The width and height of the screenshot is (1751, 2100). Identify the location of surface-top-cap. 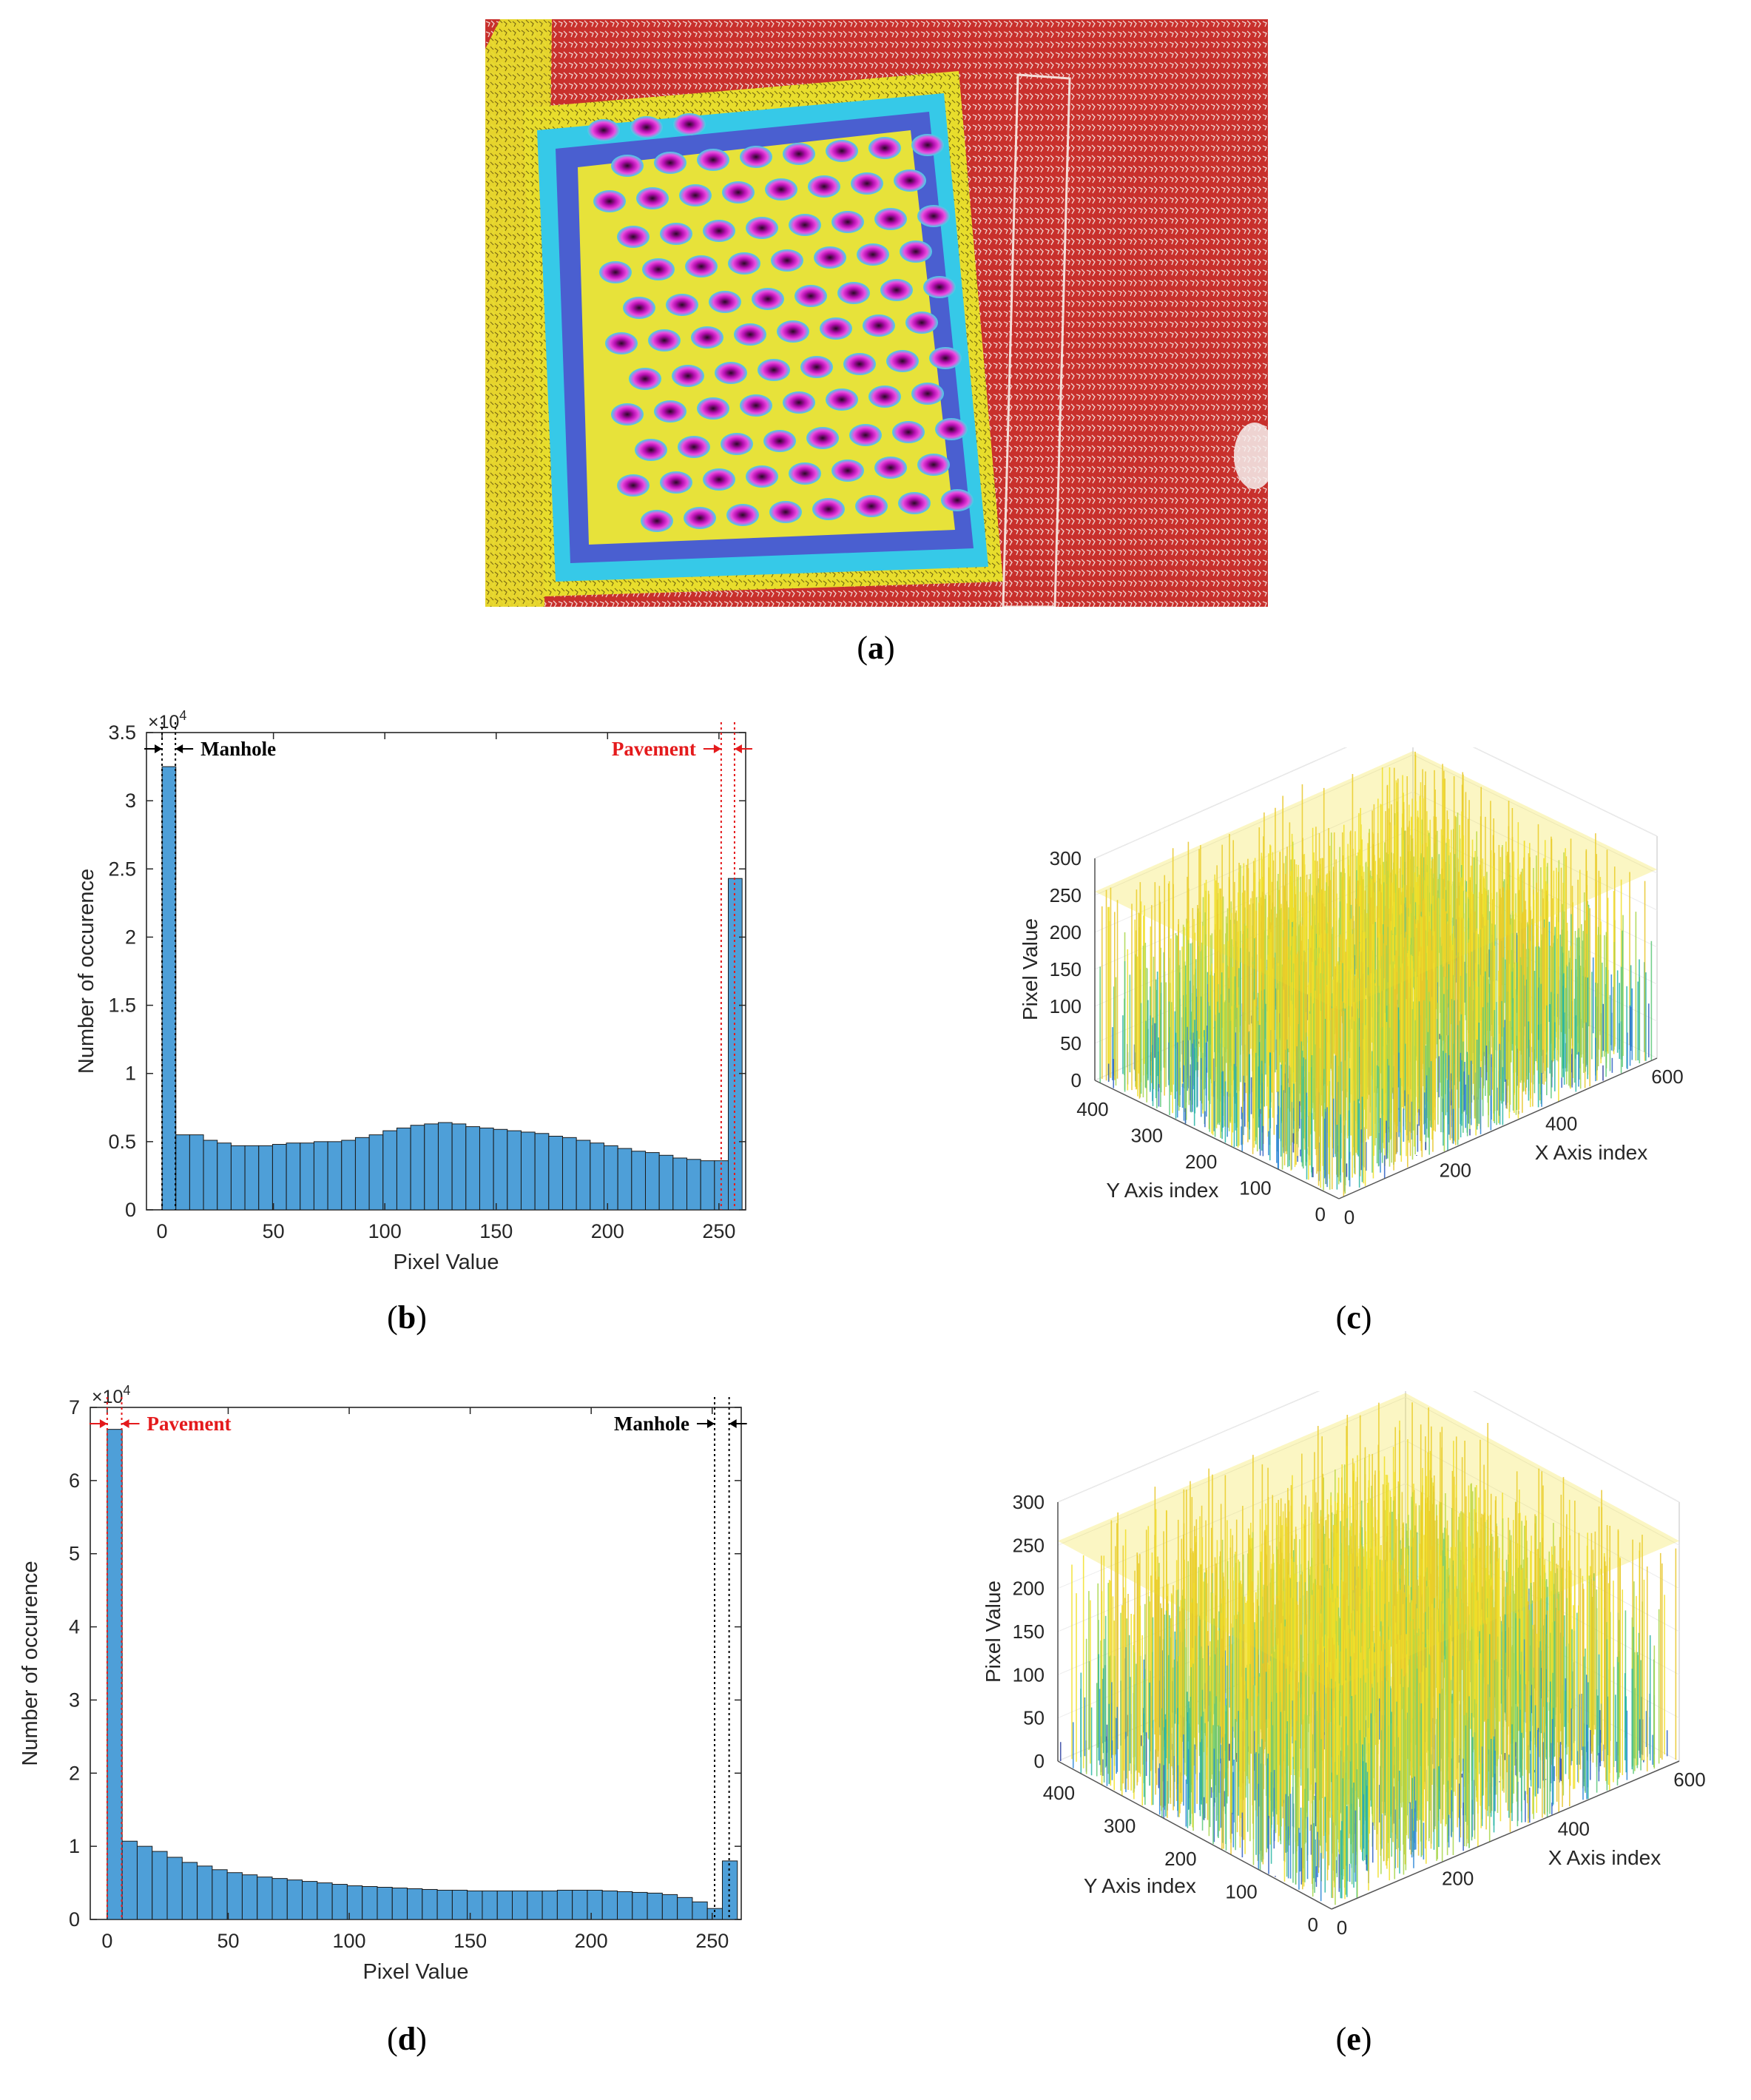
(1376, 880).